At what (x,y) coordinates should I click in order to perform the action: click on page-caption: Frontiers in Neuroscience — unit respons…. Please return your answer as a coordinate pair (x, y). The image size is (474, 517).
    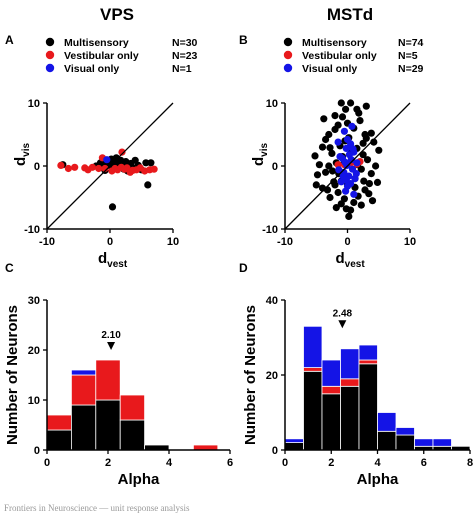
    Looking at the image, I should click on (97, 508).